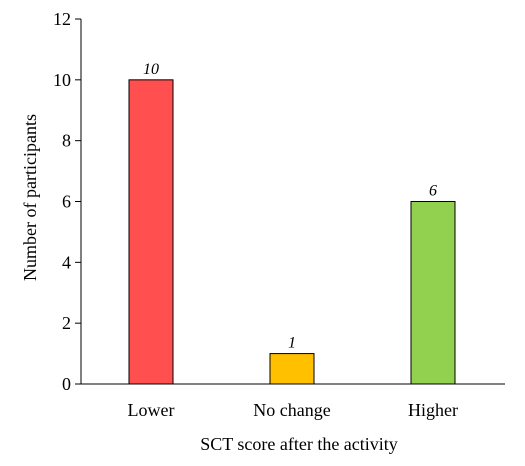 The image size is (525, 466). I want to click on x-category-label: No change, so click(291, 410).